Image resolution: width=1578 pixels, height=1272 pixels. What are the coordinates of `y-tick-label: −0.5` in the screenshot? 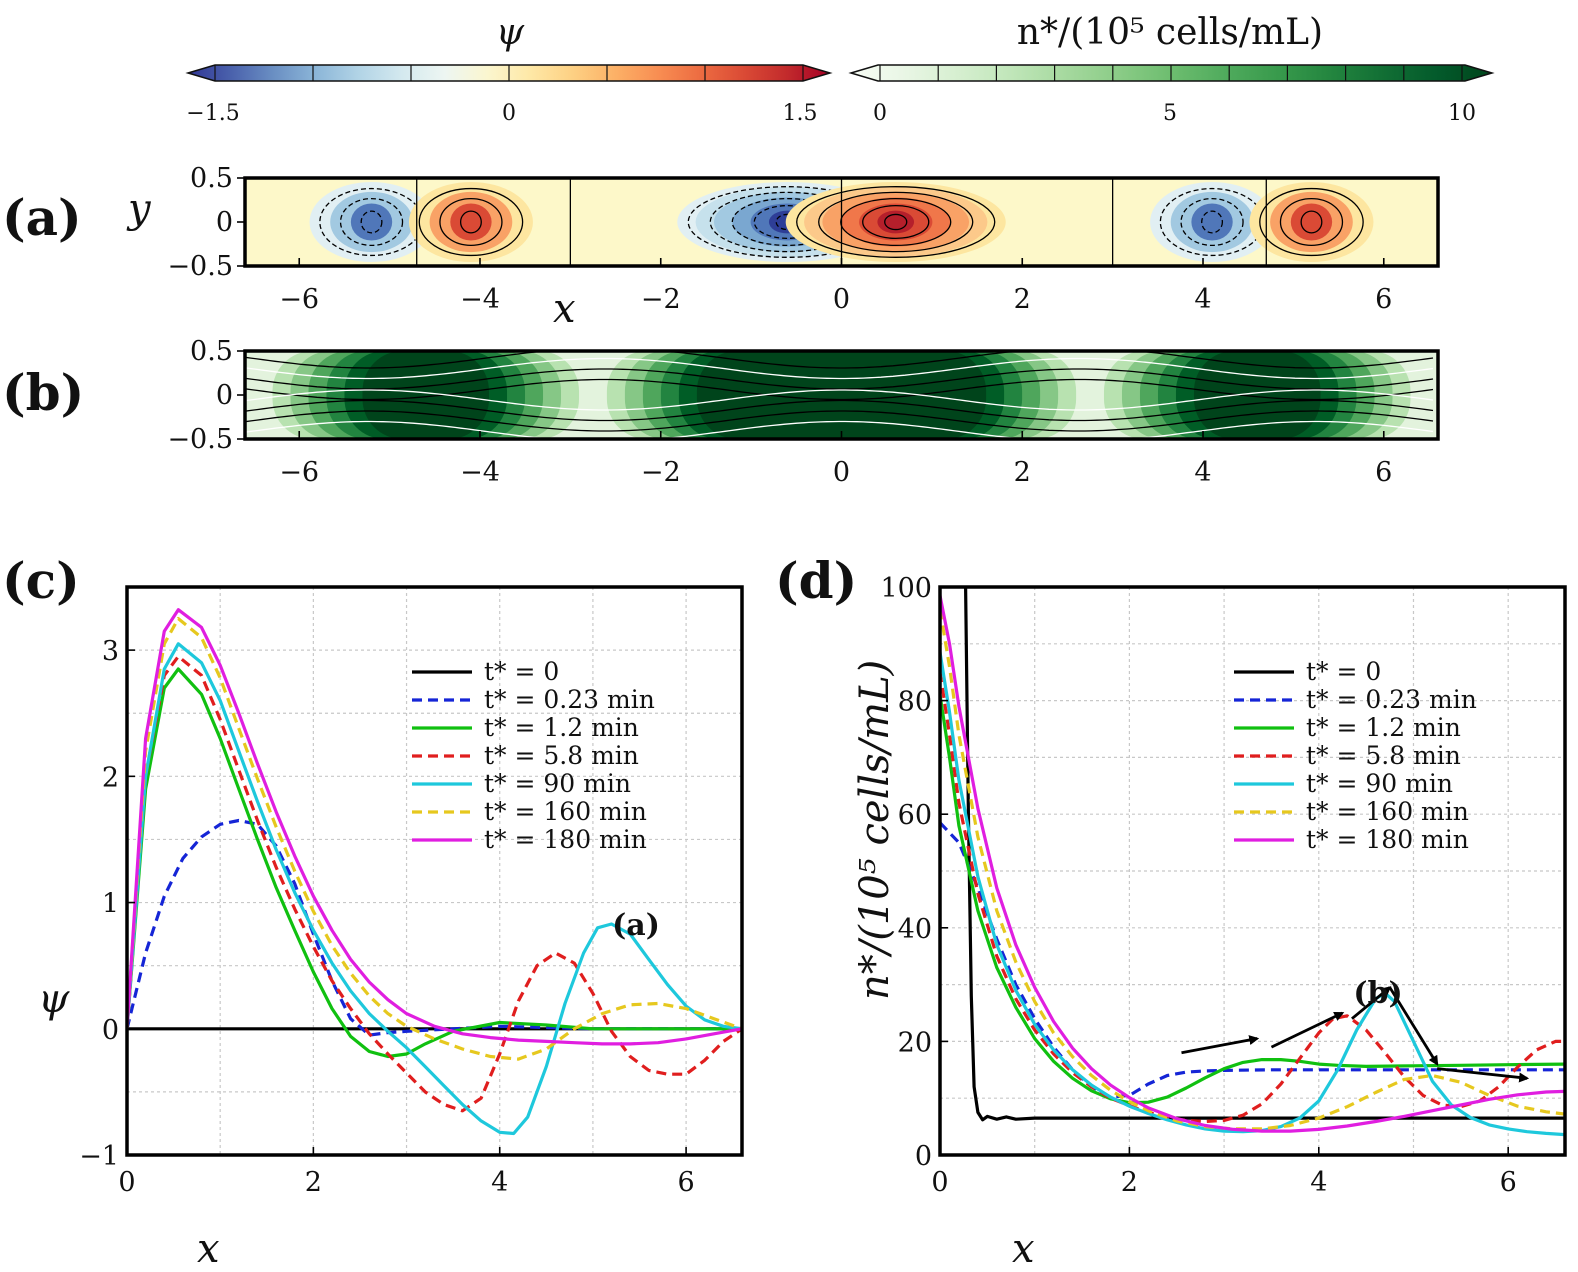 It's located at (200, 439).